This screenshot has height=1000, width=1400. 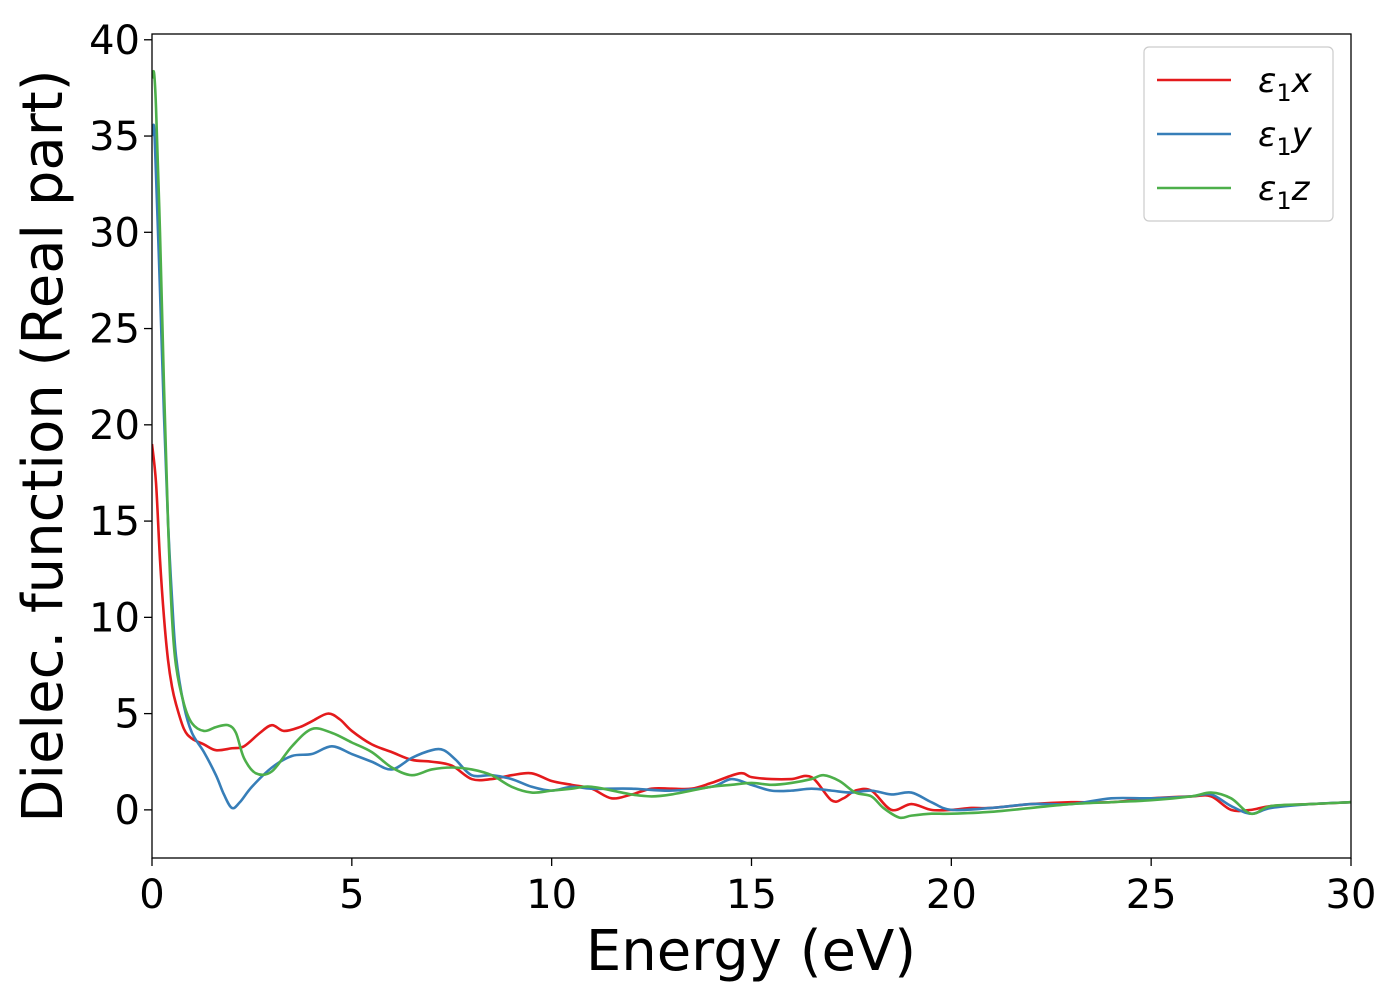 I want to click on x-tick-label: 20, so click(x=951, y=895).